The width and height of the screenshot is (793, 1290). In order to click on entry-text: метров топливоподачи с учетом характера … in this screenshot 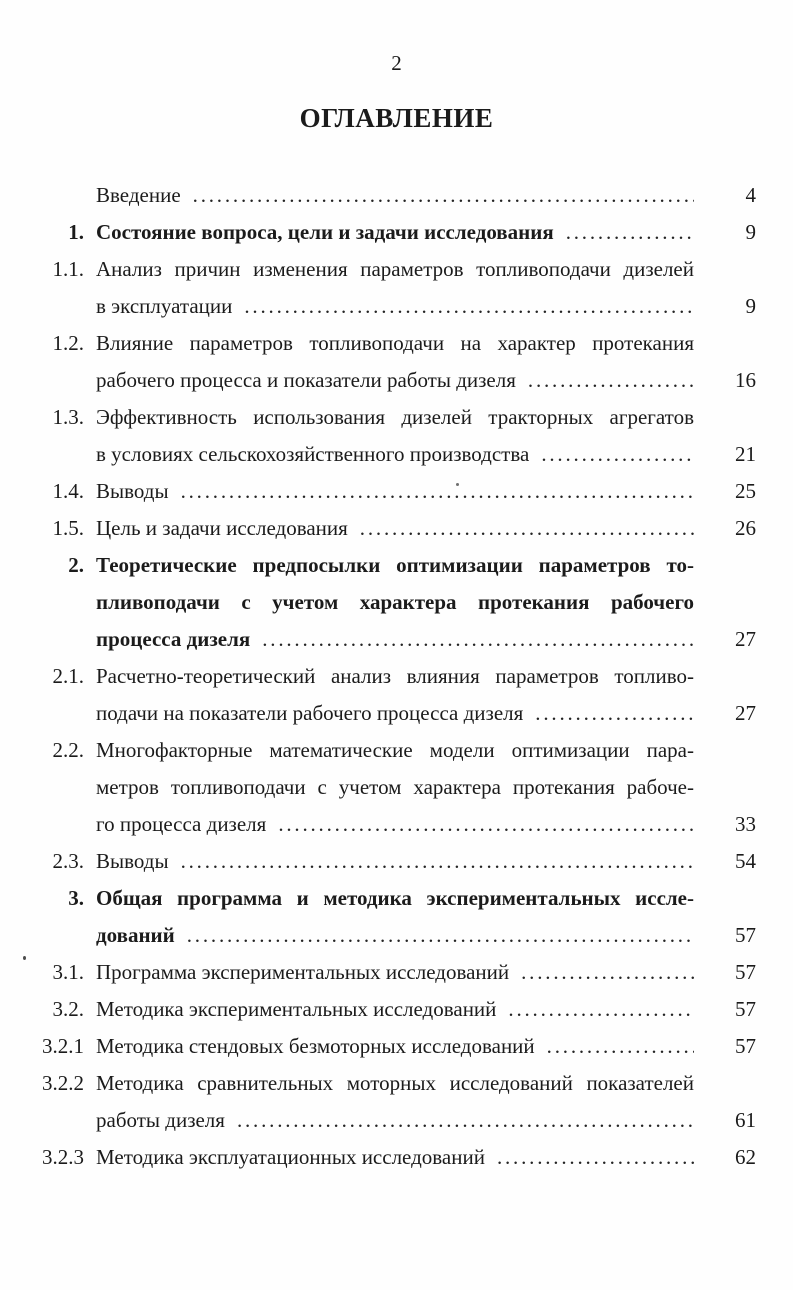, I will do `click(395, 787)`.